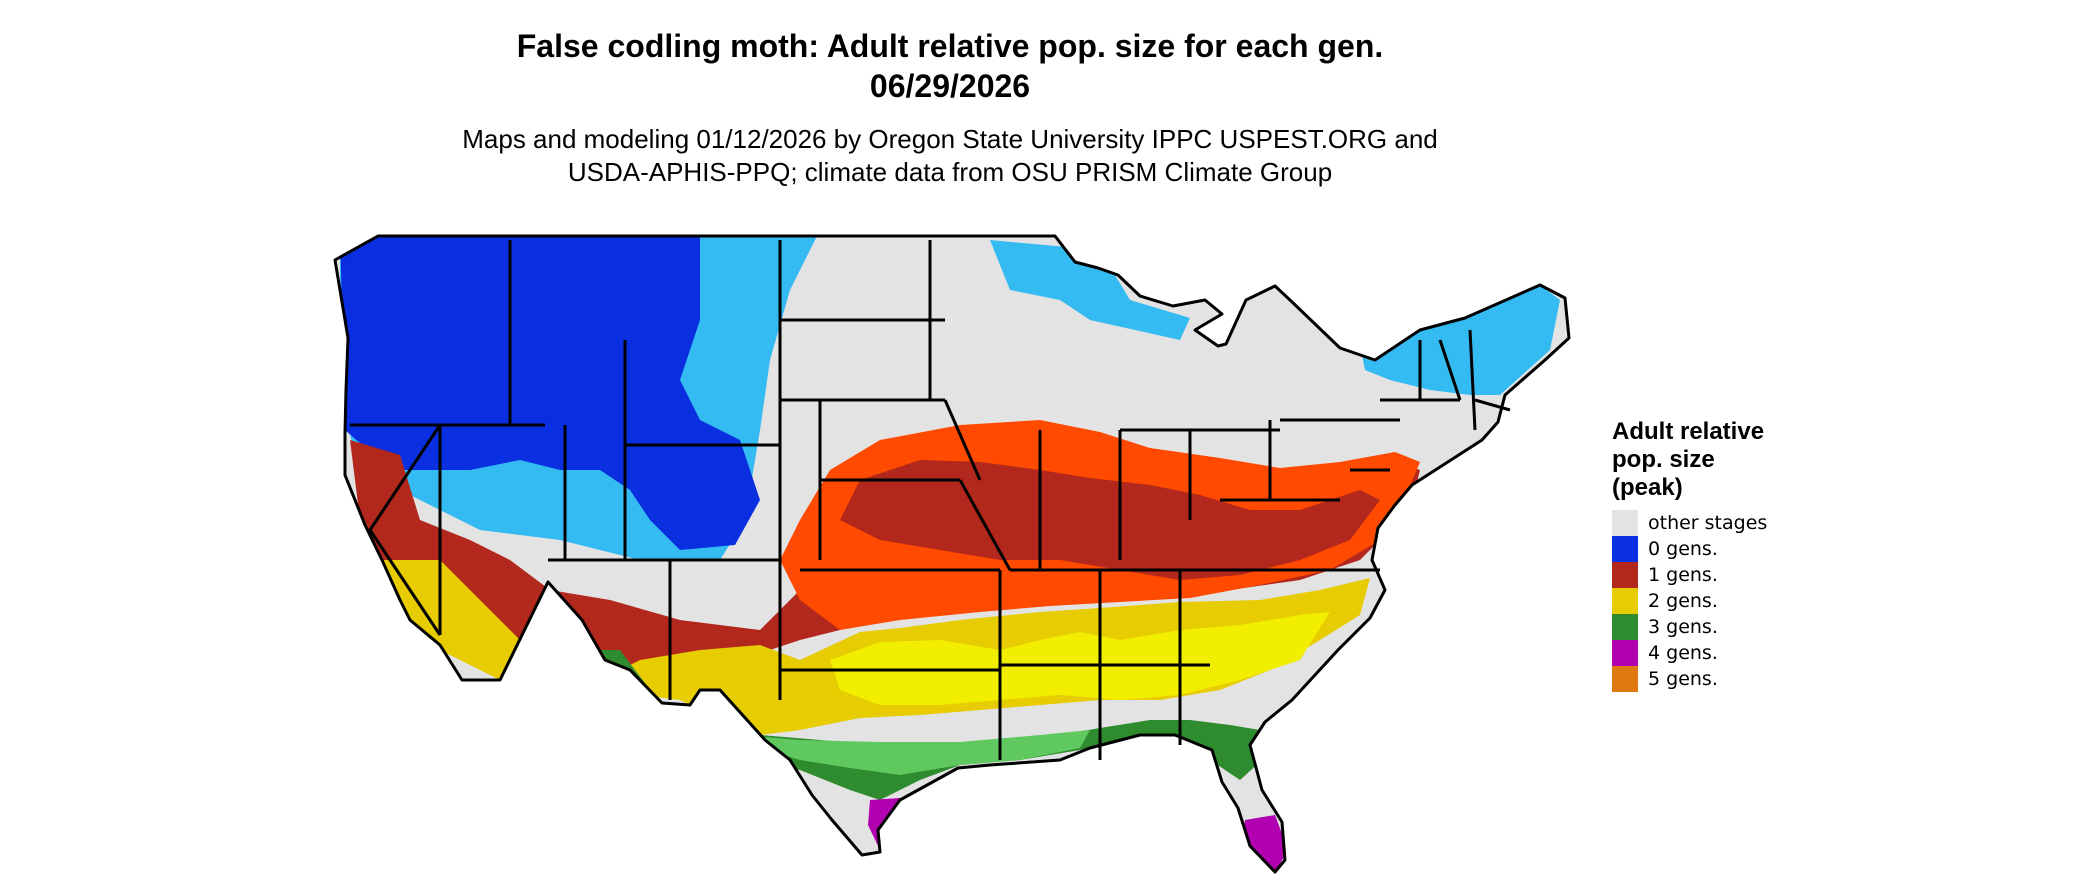 This screenshot has height=892, width=2100. Describe the element at coordinates (1742, 653) in the screenshot. I see `legend-item: 4 gens.` at that location.